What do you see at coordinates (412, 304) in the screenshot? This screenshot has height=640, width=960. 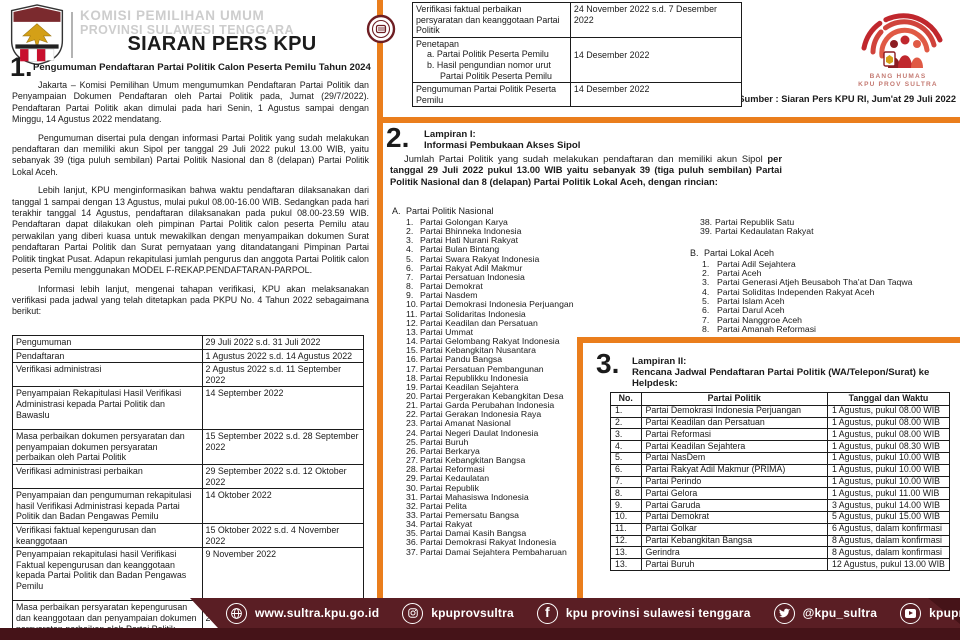 I see `party-number: 10.` at bounding box center [412, 304].